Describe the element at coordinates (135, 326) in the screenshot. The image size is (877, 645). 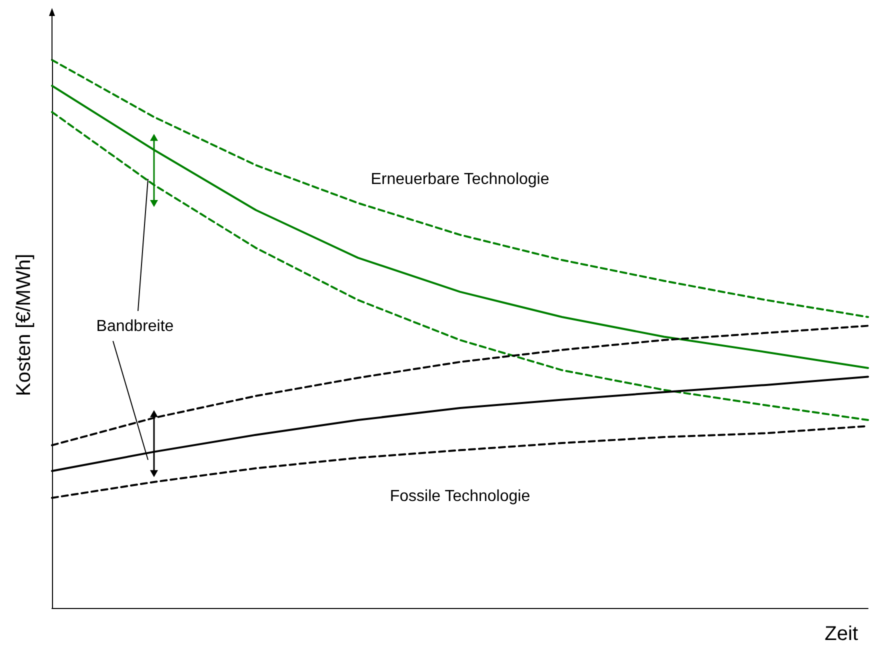
I see `annotation: Bandbreite` at that location.